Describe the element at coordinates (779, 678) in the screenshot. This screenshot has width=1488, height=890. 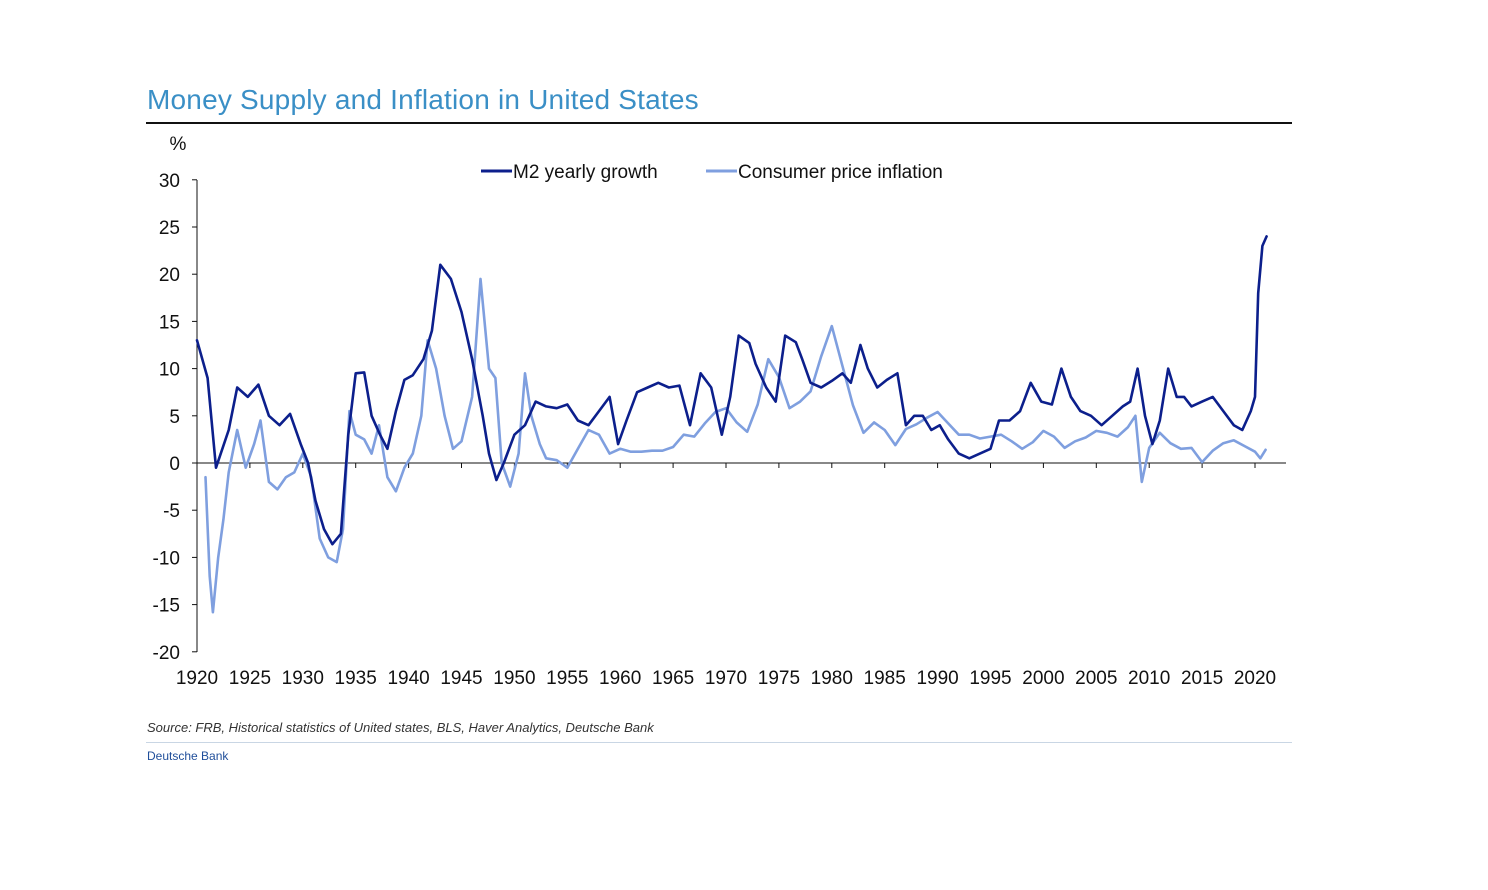
I see `x-tick-label: 1975` at that location.